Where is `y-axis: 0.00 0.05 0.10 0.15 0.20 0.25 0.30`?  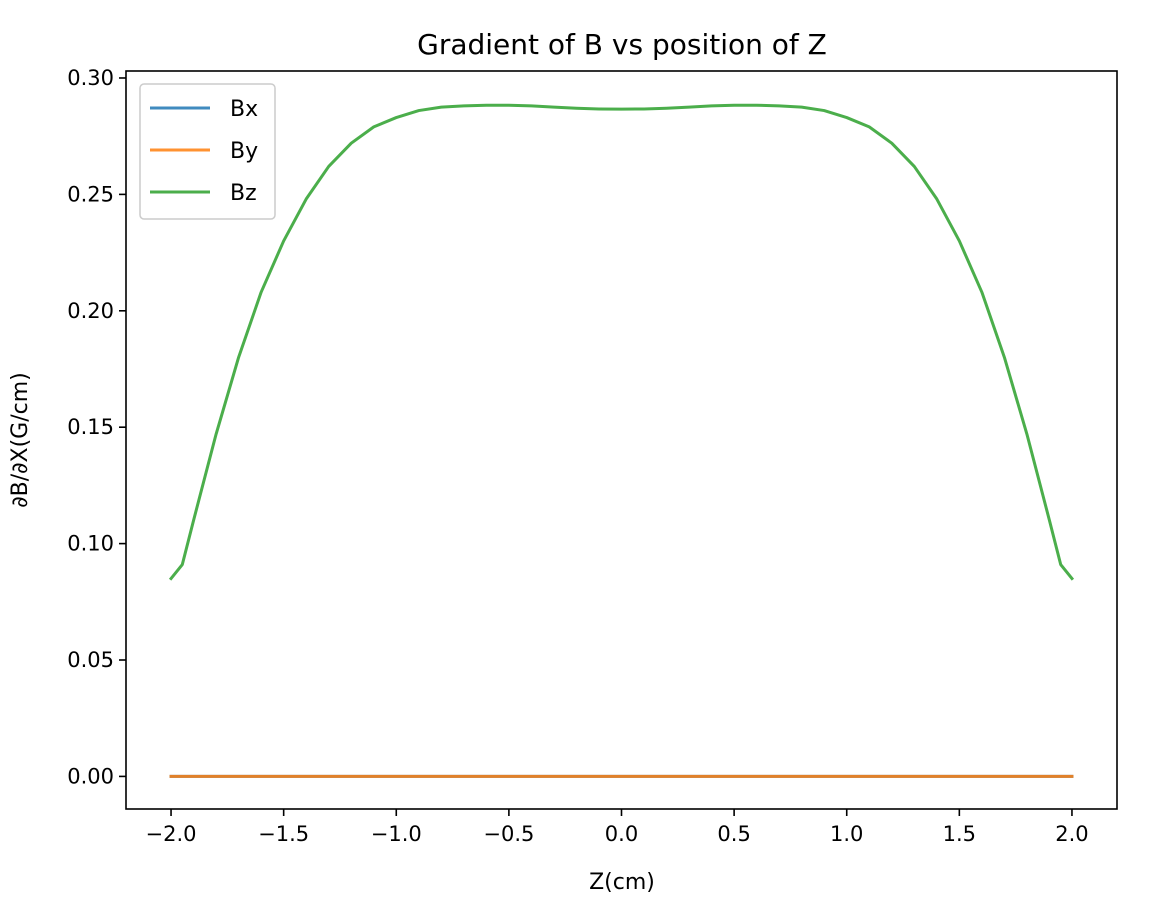
y-axis: 0.00 0.05 0.10 0.15 0.20 0.25 0.30 is located at coordinates (96, 427).